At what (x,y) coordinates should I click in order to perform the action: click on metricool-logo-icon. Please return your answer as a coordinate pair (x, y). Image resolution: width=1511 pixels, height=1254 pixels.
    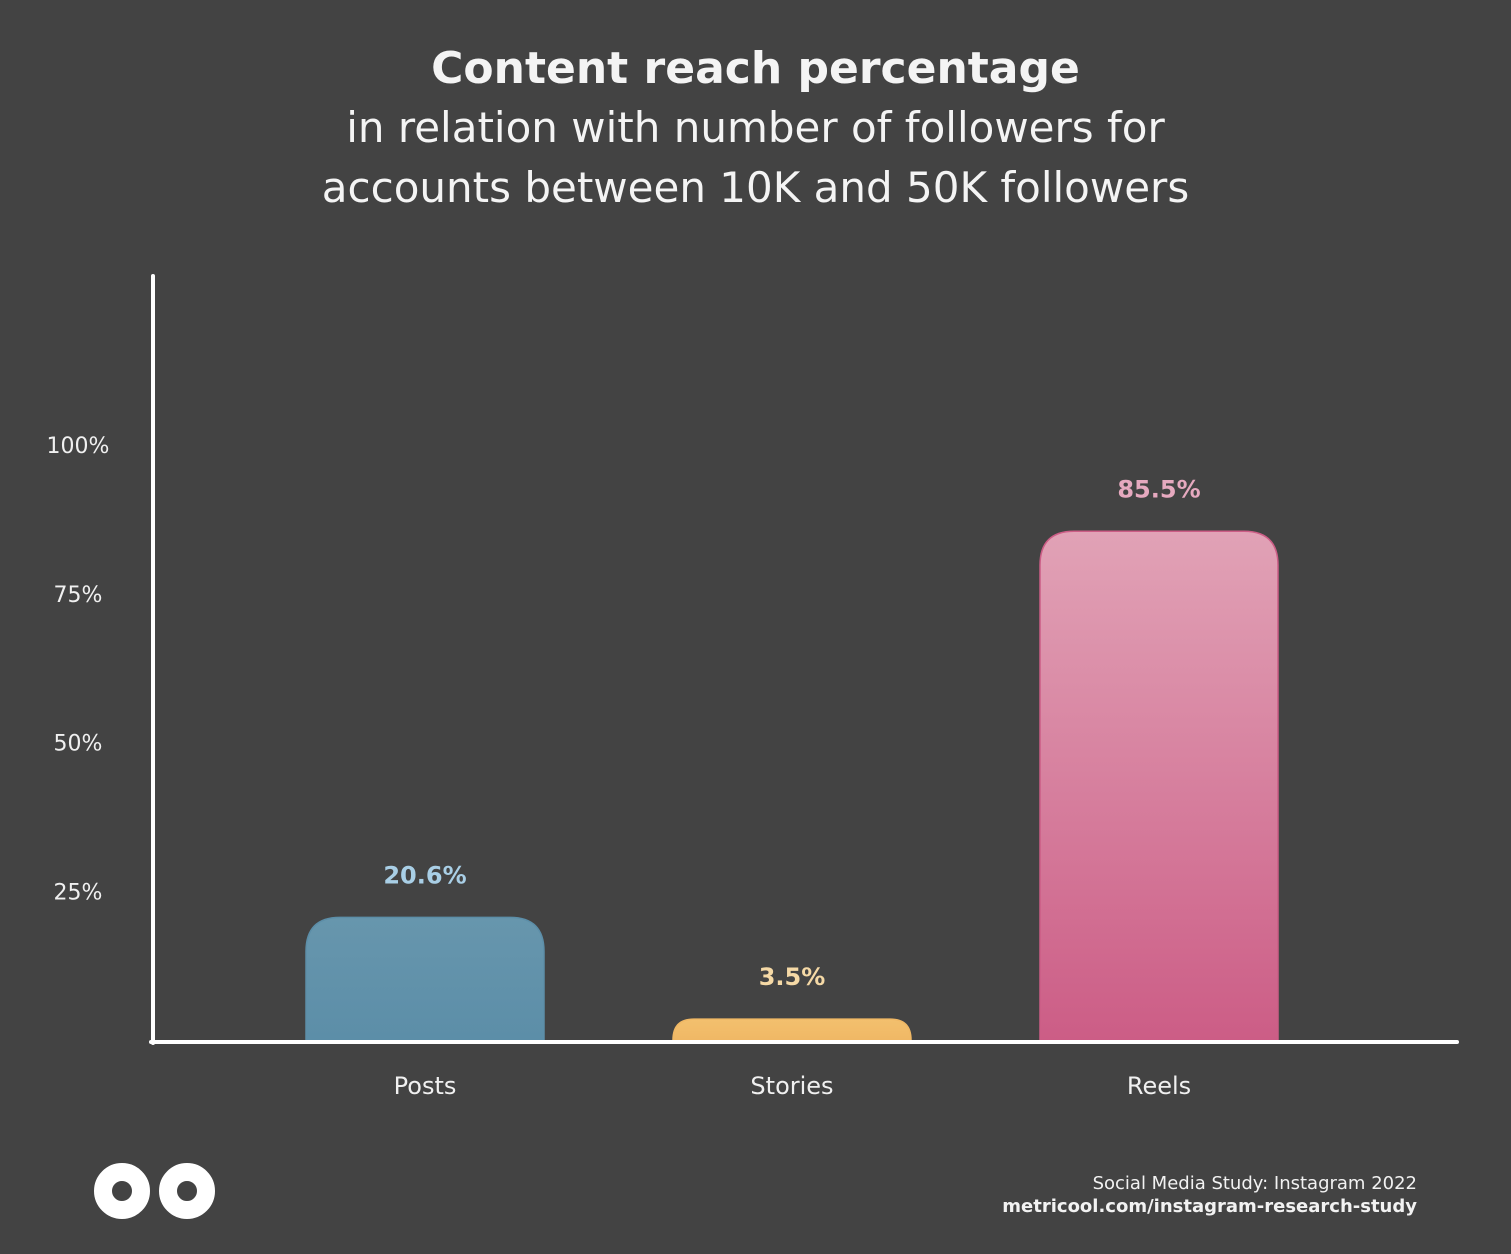
    Looking at the image, I should click on (156, 1193).